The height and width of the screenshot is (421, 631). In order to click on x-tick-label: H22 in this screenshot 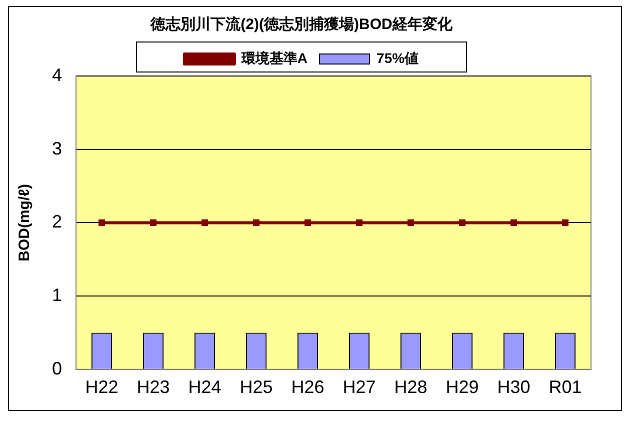, I will do `click(101, 387)`.